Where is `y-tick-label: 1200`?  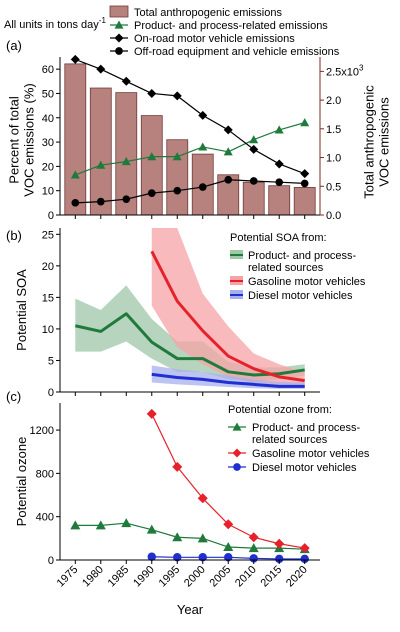 y-tick-label: 1200 is located at coordinates (42, 431).